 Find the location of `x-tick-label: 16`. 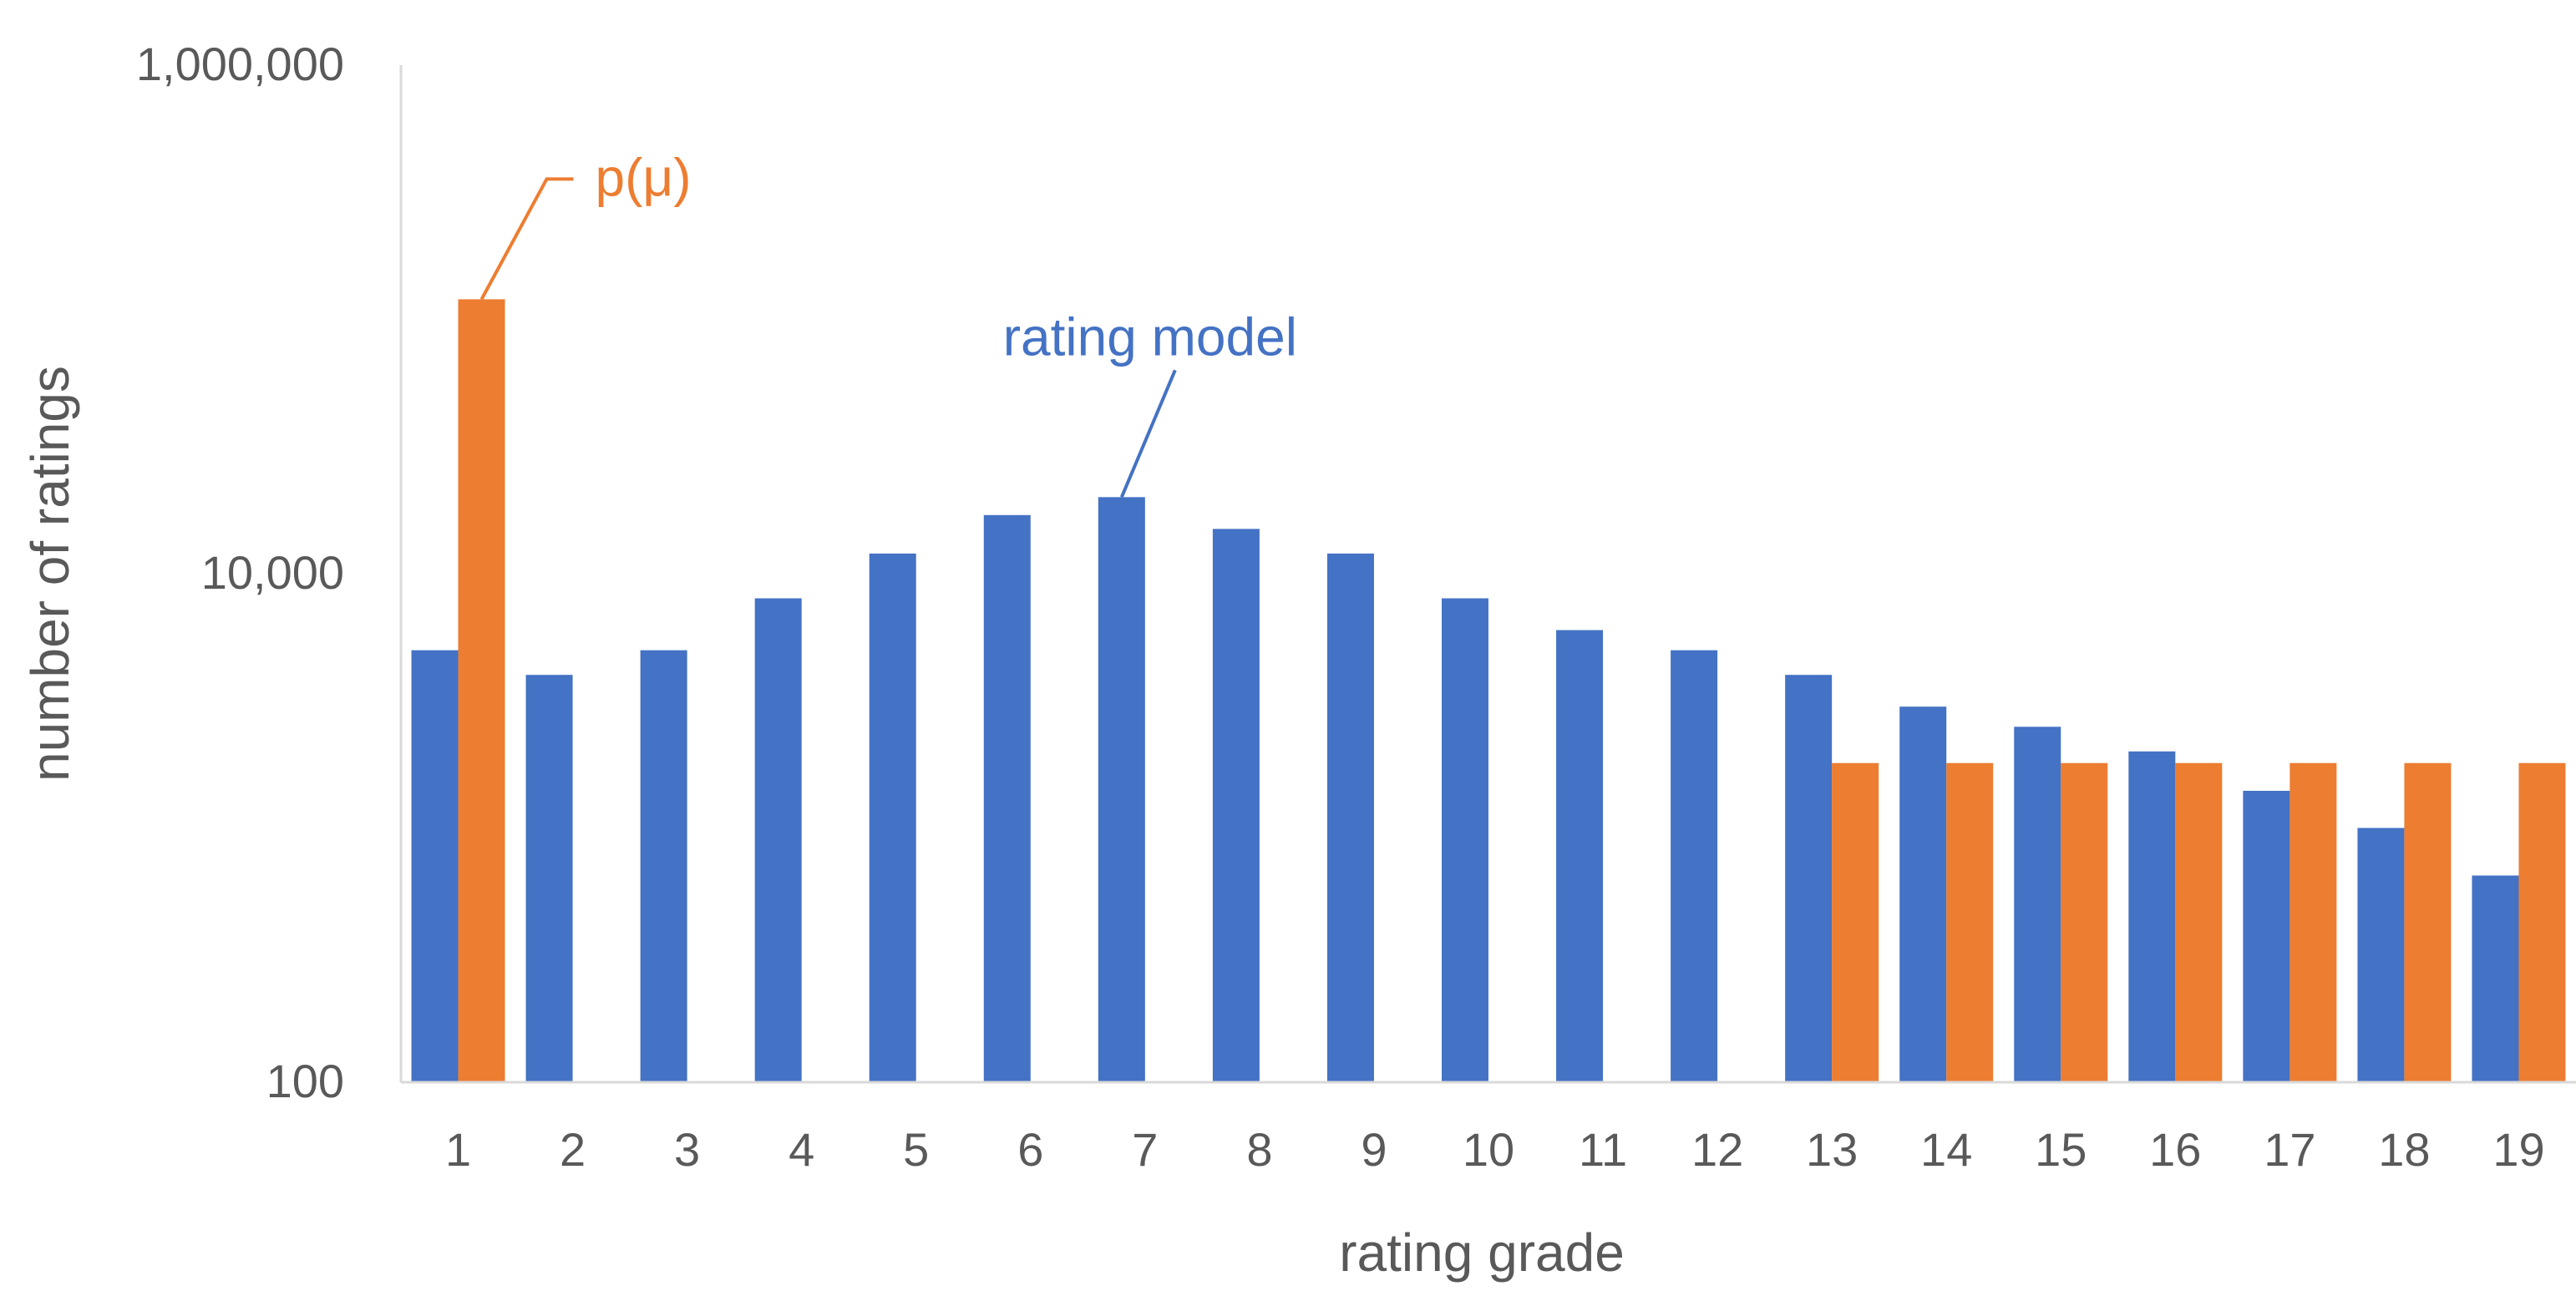

x-tick-label: 16 is located at coordinates (2175, 1149).